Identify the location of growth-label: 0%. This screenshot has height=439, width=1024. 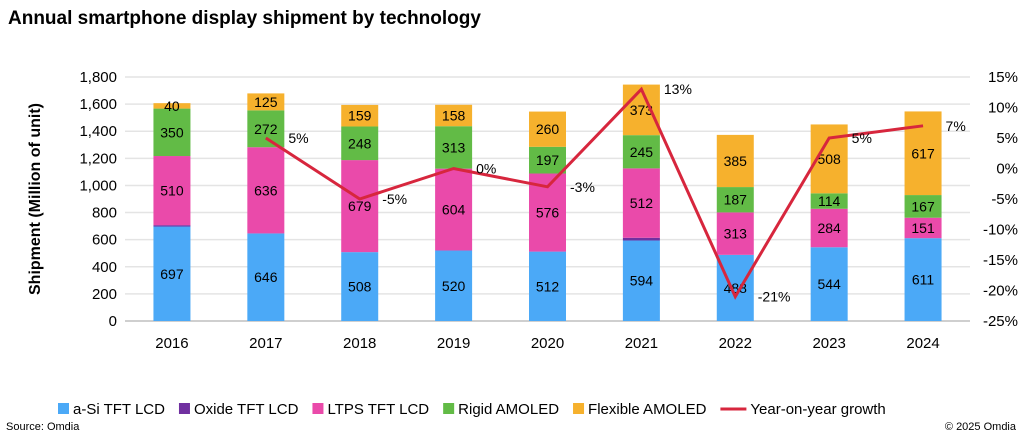
(486, 169).